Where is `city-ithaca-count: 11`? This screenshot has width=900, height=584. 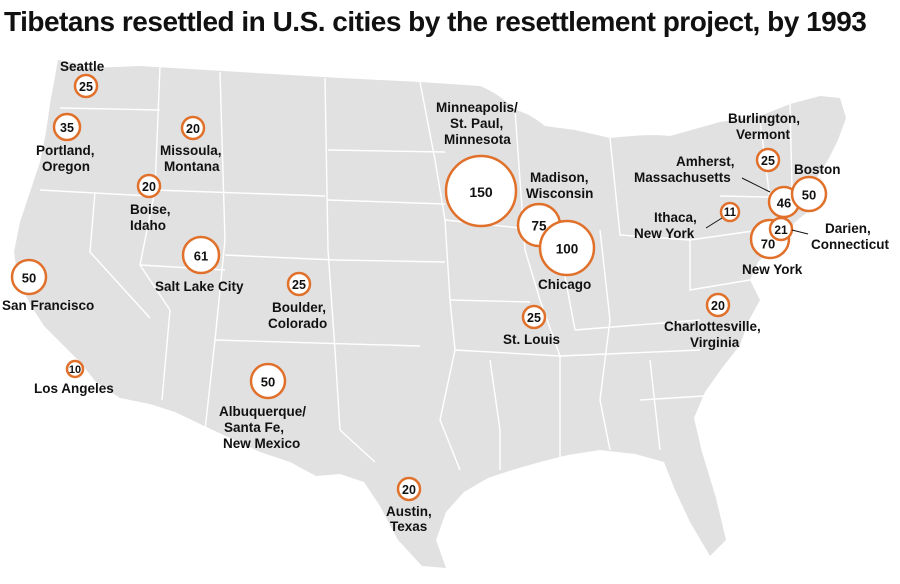
city-ithaca-count: 11 is located at coordinates (730, 213).